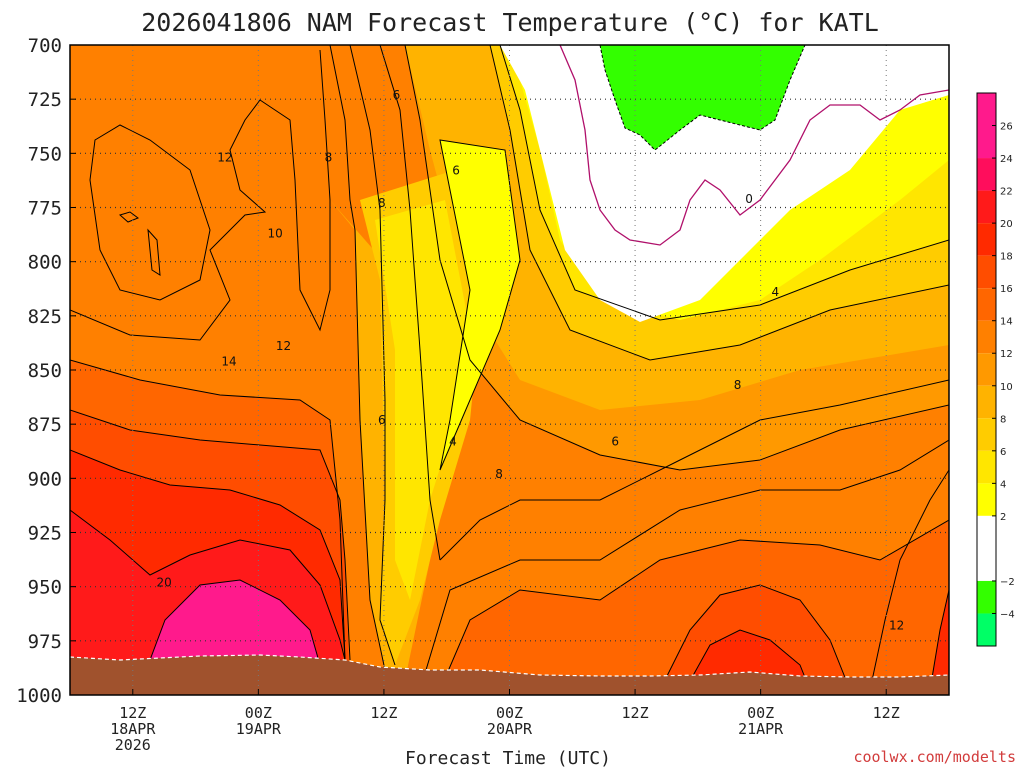 Image resolution: width=1024 pixels, height=768 pixels. Describe the element at coordinates (1006, 354) in the screenshot. I see `colorbar-tick-label: 12` at that location.